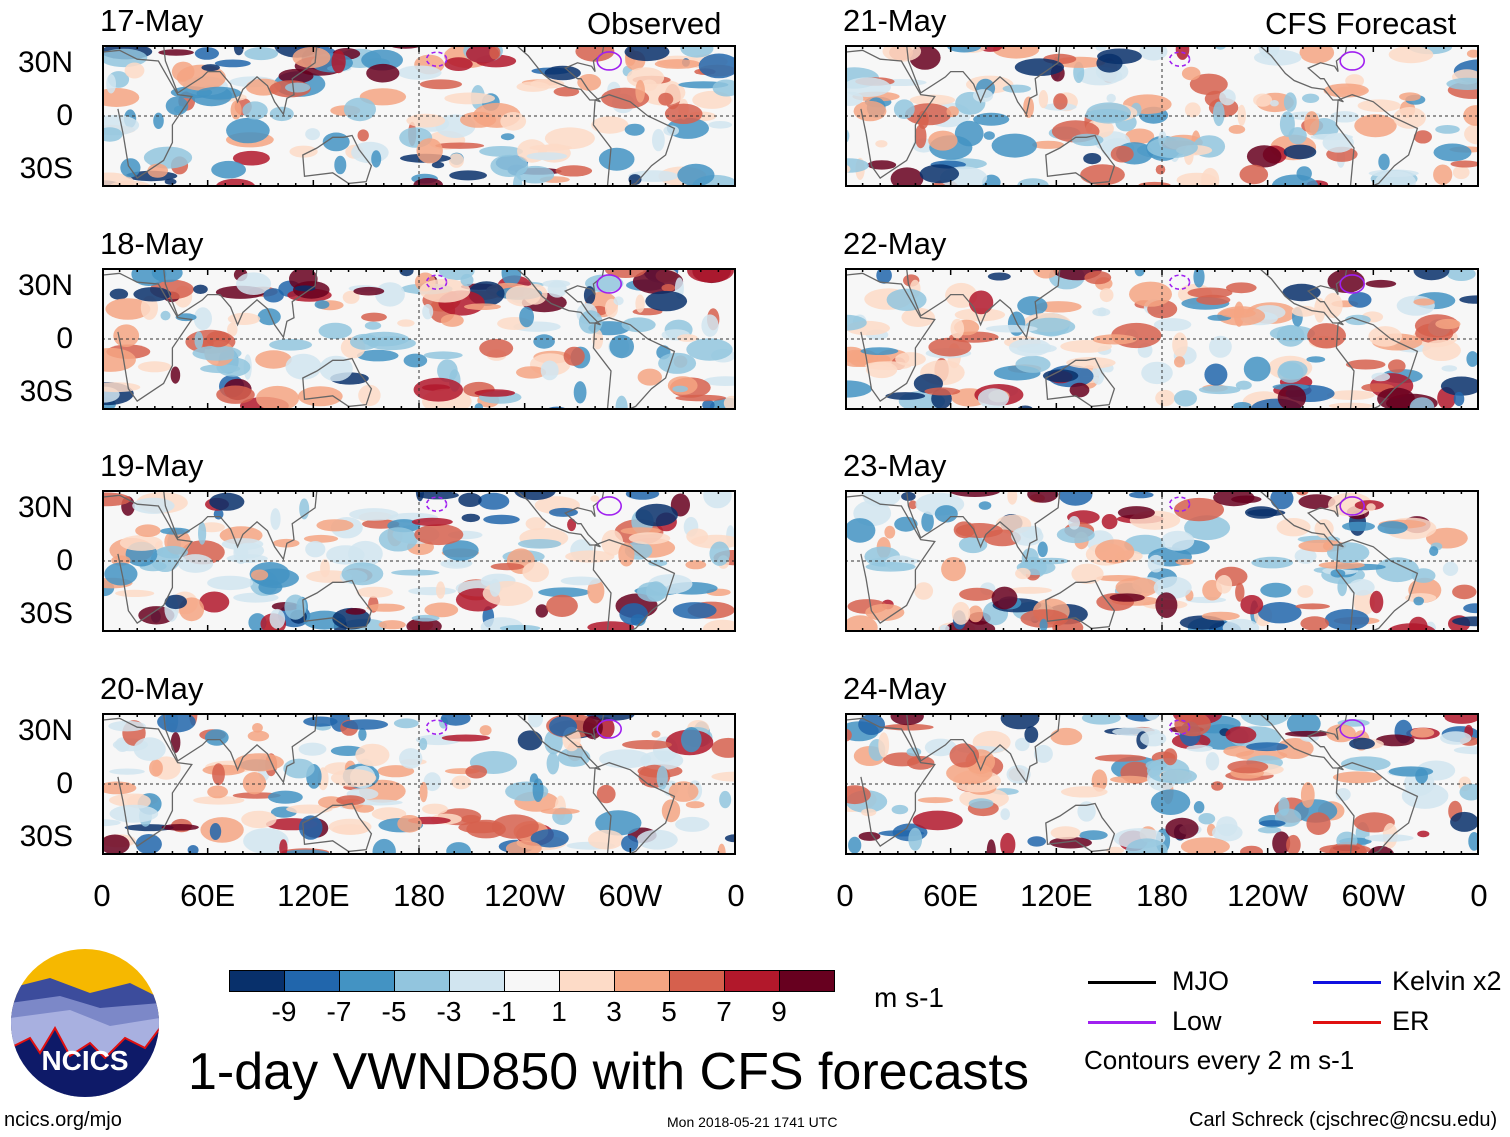 The width and height of the screenshot is (1510, 1137). Describe the element at coordinates (85, 1025) in the screenshot. I see `ncics-logo: NCICS` at that location.